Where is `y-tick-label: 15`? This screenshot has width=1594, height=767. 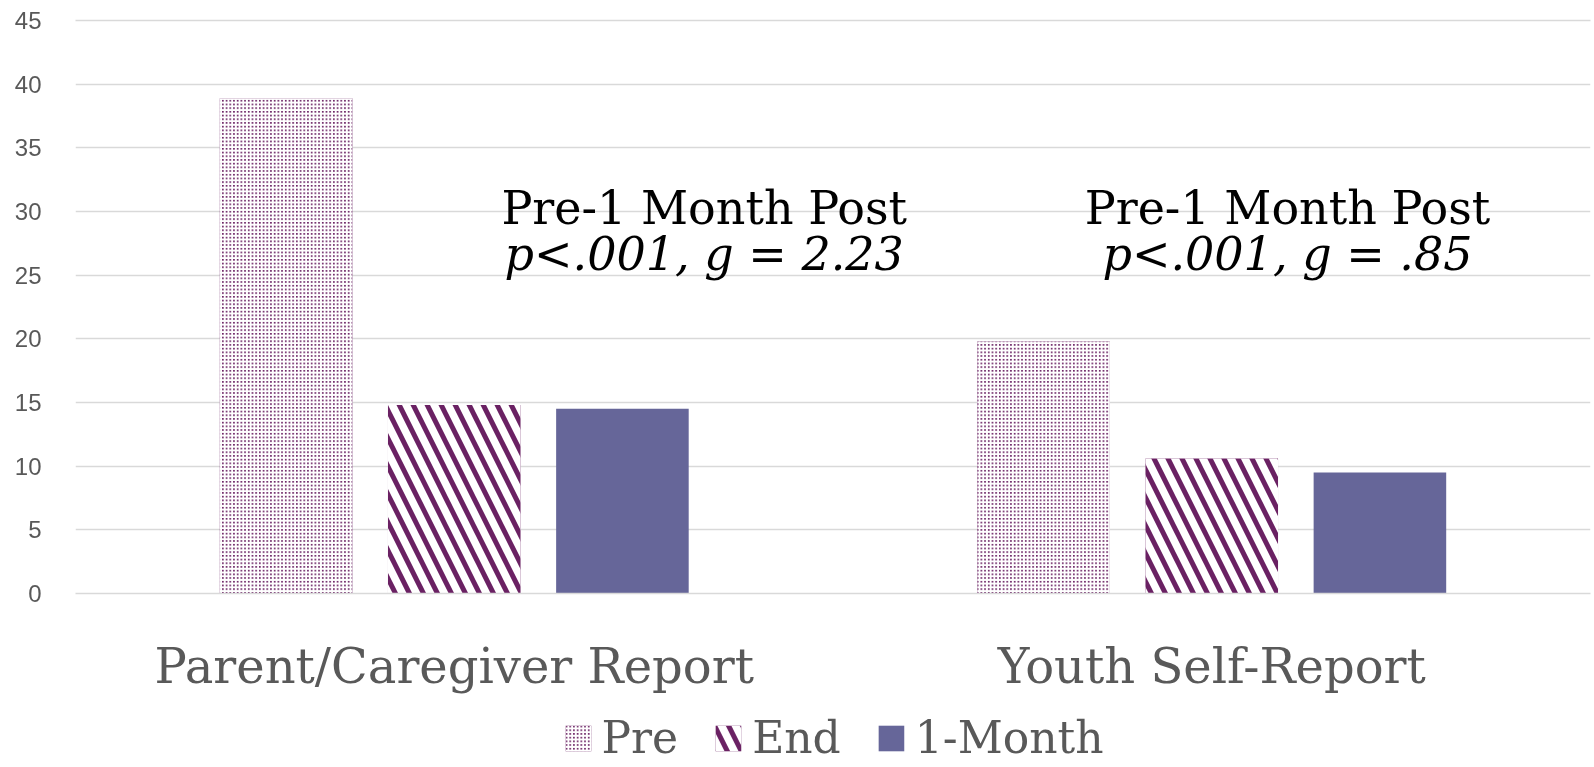
y-tick-label: 15 is located at coordinates (28, 402).